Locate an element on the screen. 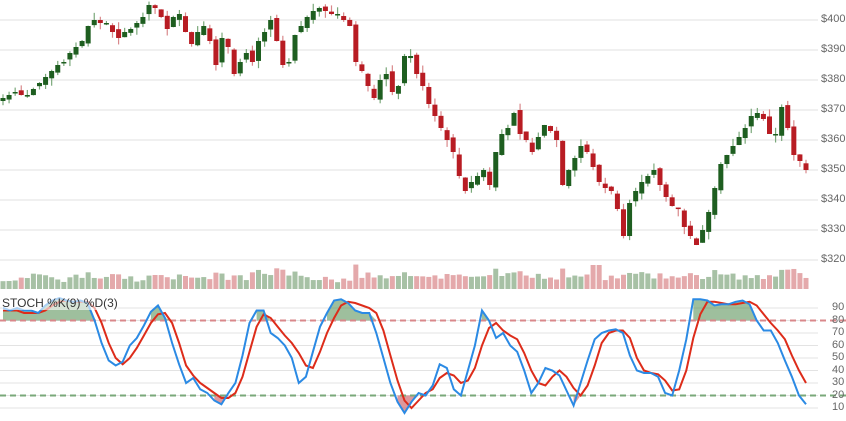  stoch-tick-label: 70 is located at coordinates (838, 332).